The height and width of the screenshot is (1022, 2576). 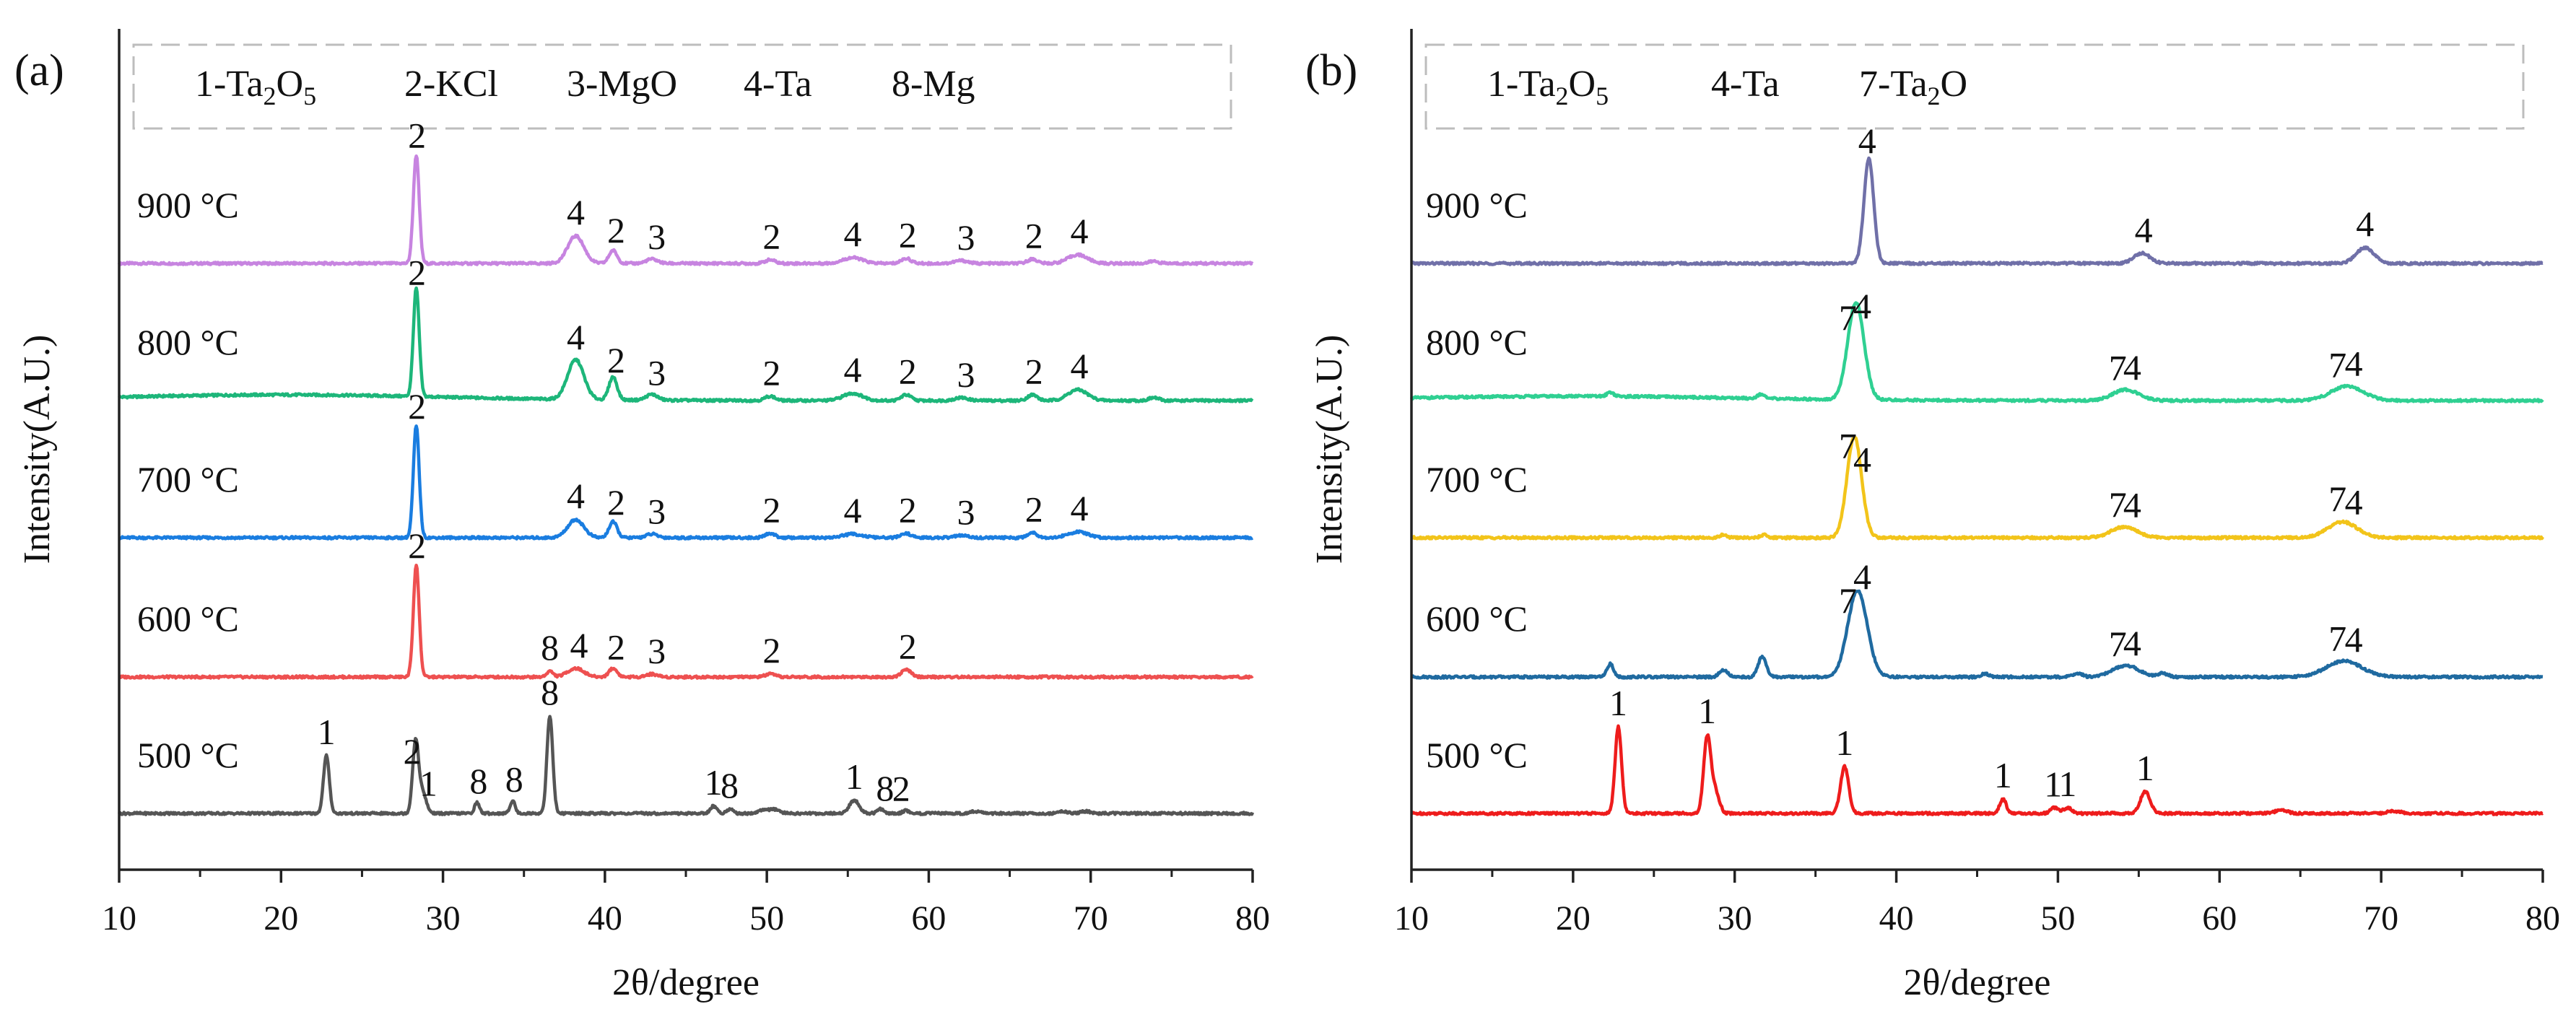 I want to click on x-tick-label: 30, so click(x=1735, y=918).